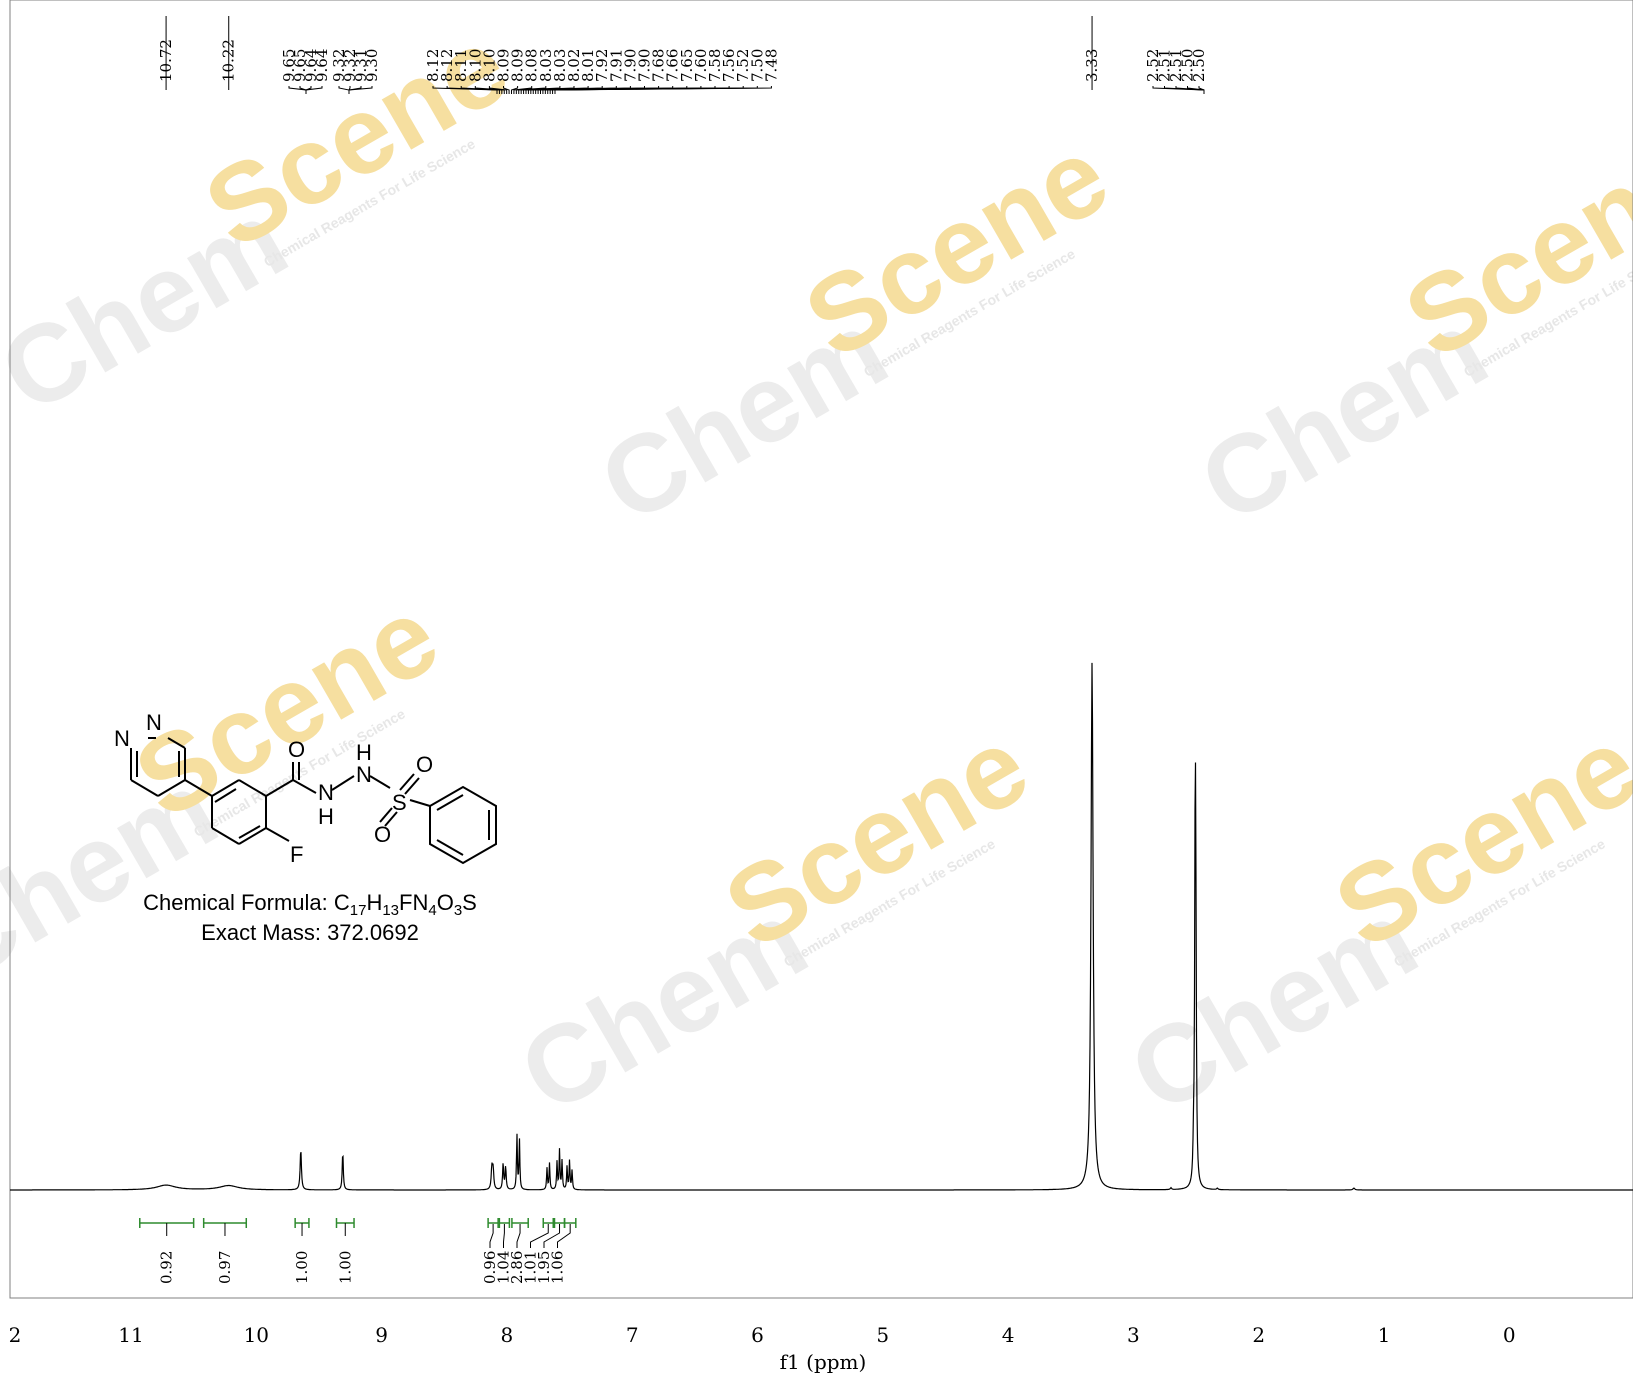 This screenshot has width=1633, height=1375. I want to click on x-tick-label: 7, so click(632, 1335).